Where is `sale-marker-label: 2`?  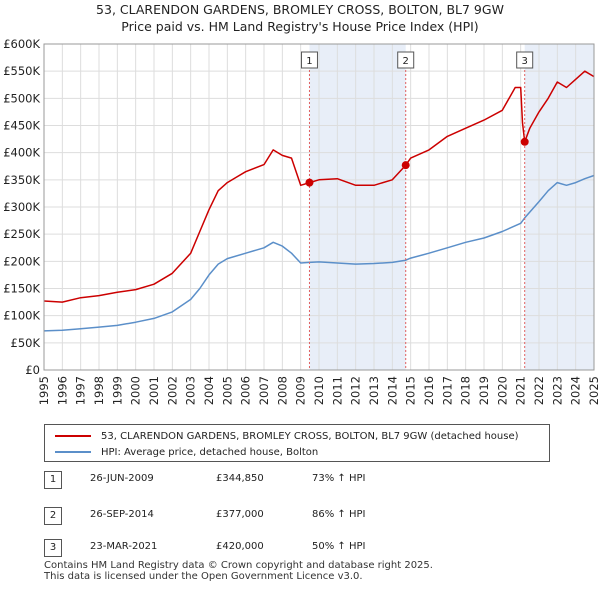 sale-marker-label: 2 is located at coordinates (406, 61).